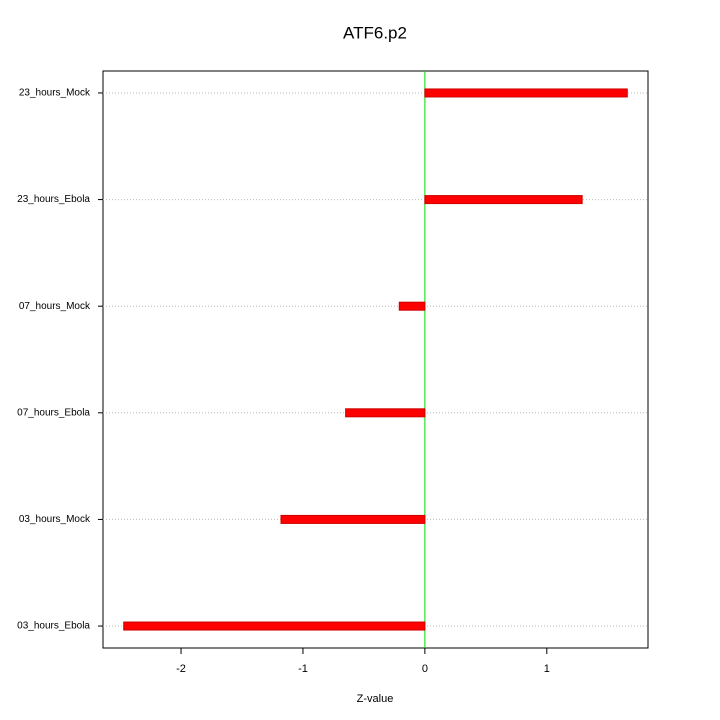 The width and height of the screenshot is (720, 720). I want to click on y-tick-label: 07_hours_Ebola, so click(53, 412).